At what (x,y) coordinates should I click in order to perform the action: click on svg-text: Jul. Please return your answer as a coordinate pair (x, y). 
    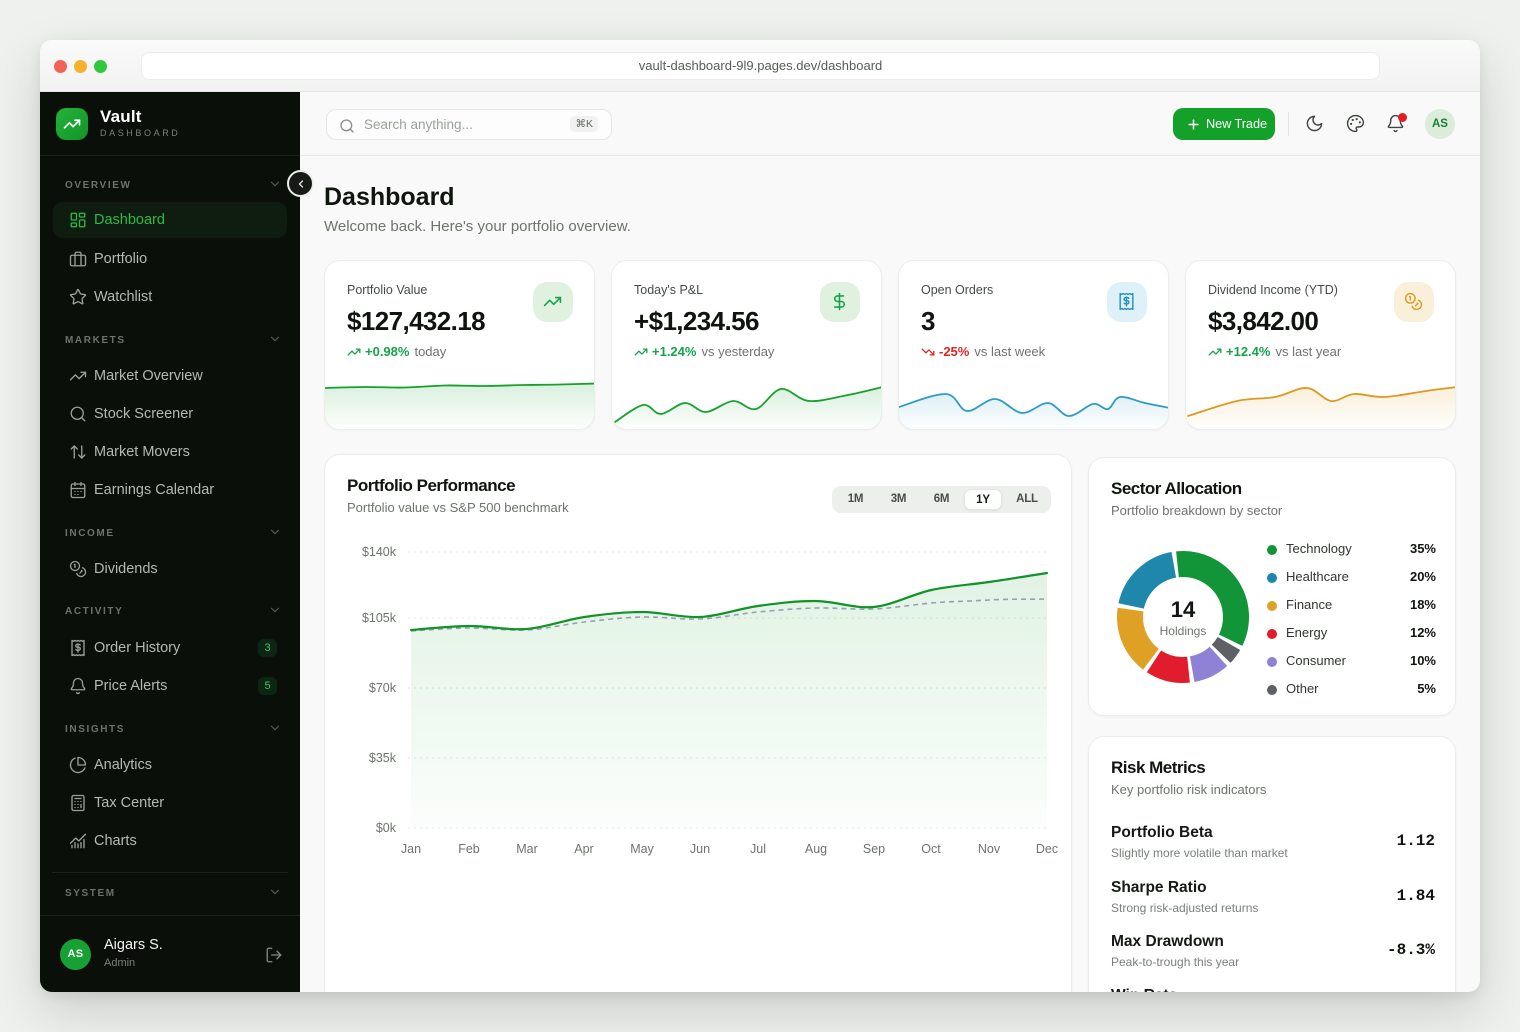
    Looking at the image, I should click on (758, 849).